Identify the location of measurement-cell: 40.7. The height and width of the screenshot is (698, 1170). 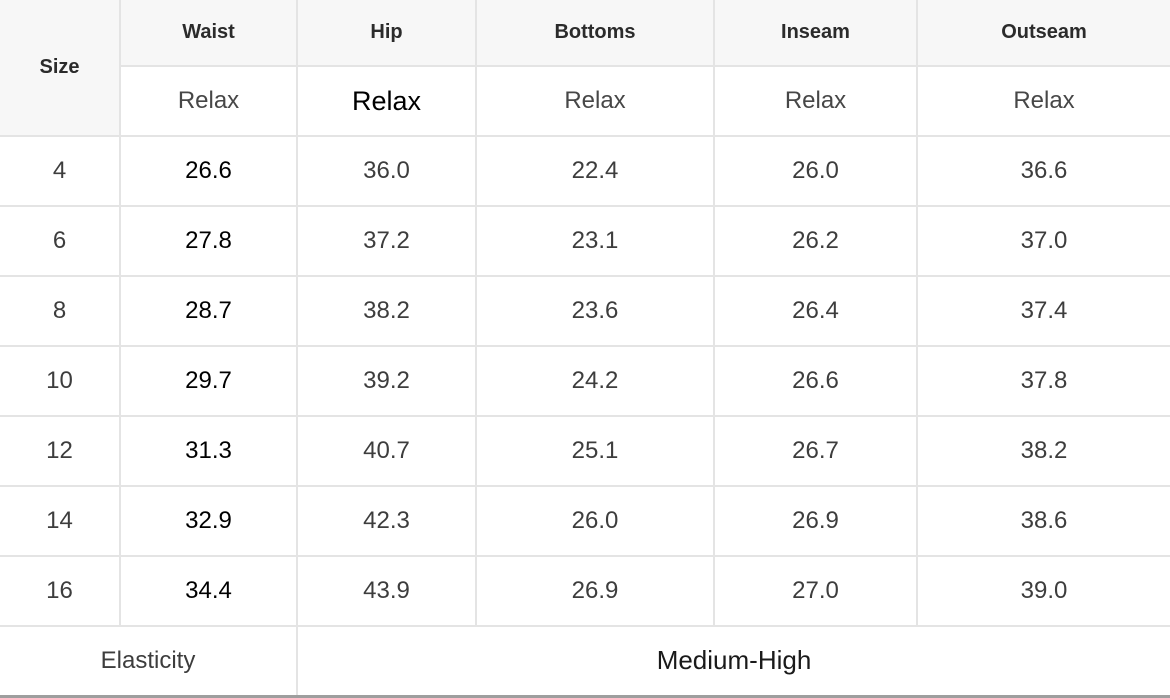
(386, 451).